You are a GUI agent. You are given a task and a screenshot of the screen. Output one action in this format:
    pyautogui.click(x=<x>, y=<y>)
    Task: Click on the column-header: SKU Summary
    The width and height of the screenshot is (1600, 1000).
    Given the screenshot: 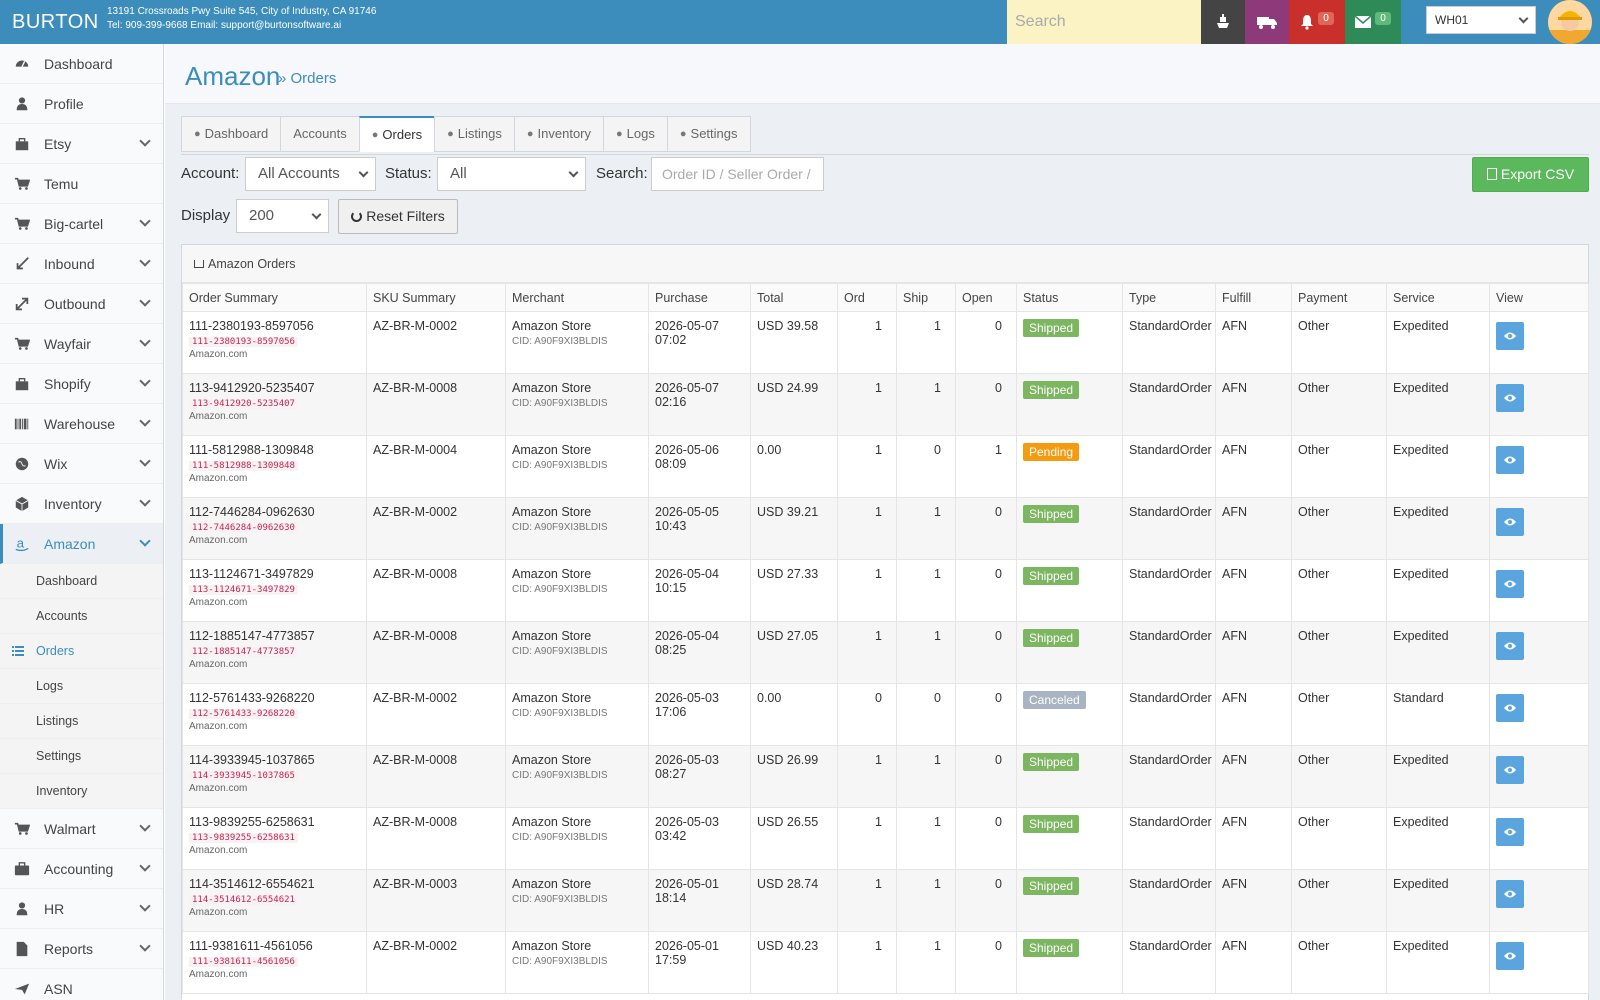 What is the action you would take?
    pyautogui.click(x=436, y=297)
    